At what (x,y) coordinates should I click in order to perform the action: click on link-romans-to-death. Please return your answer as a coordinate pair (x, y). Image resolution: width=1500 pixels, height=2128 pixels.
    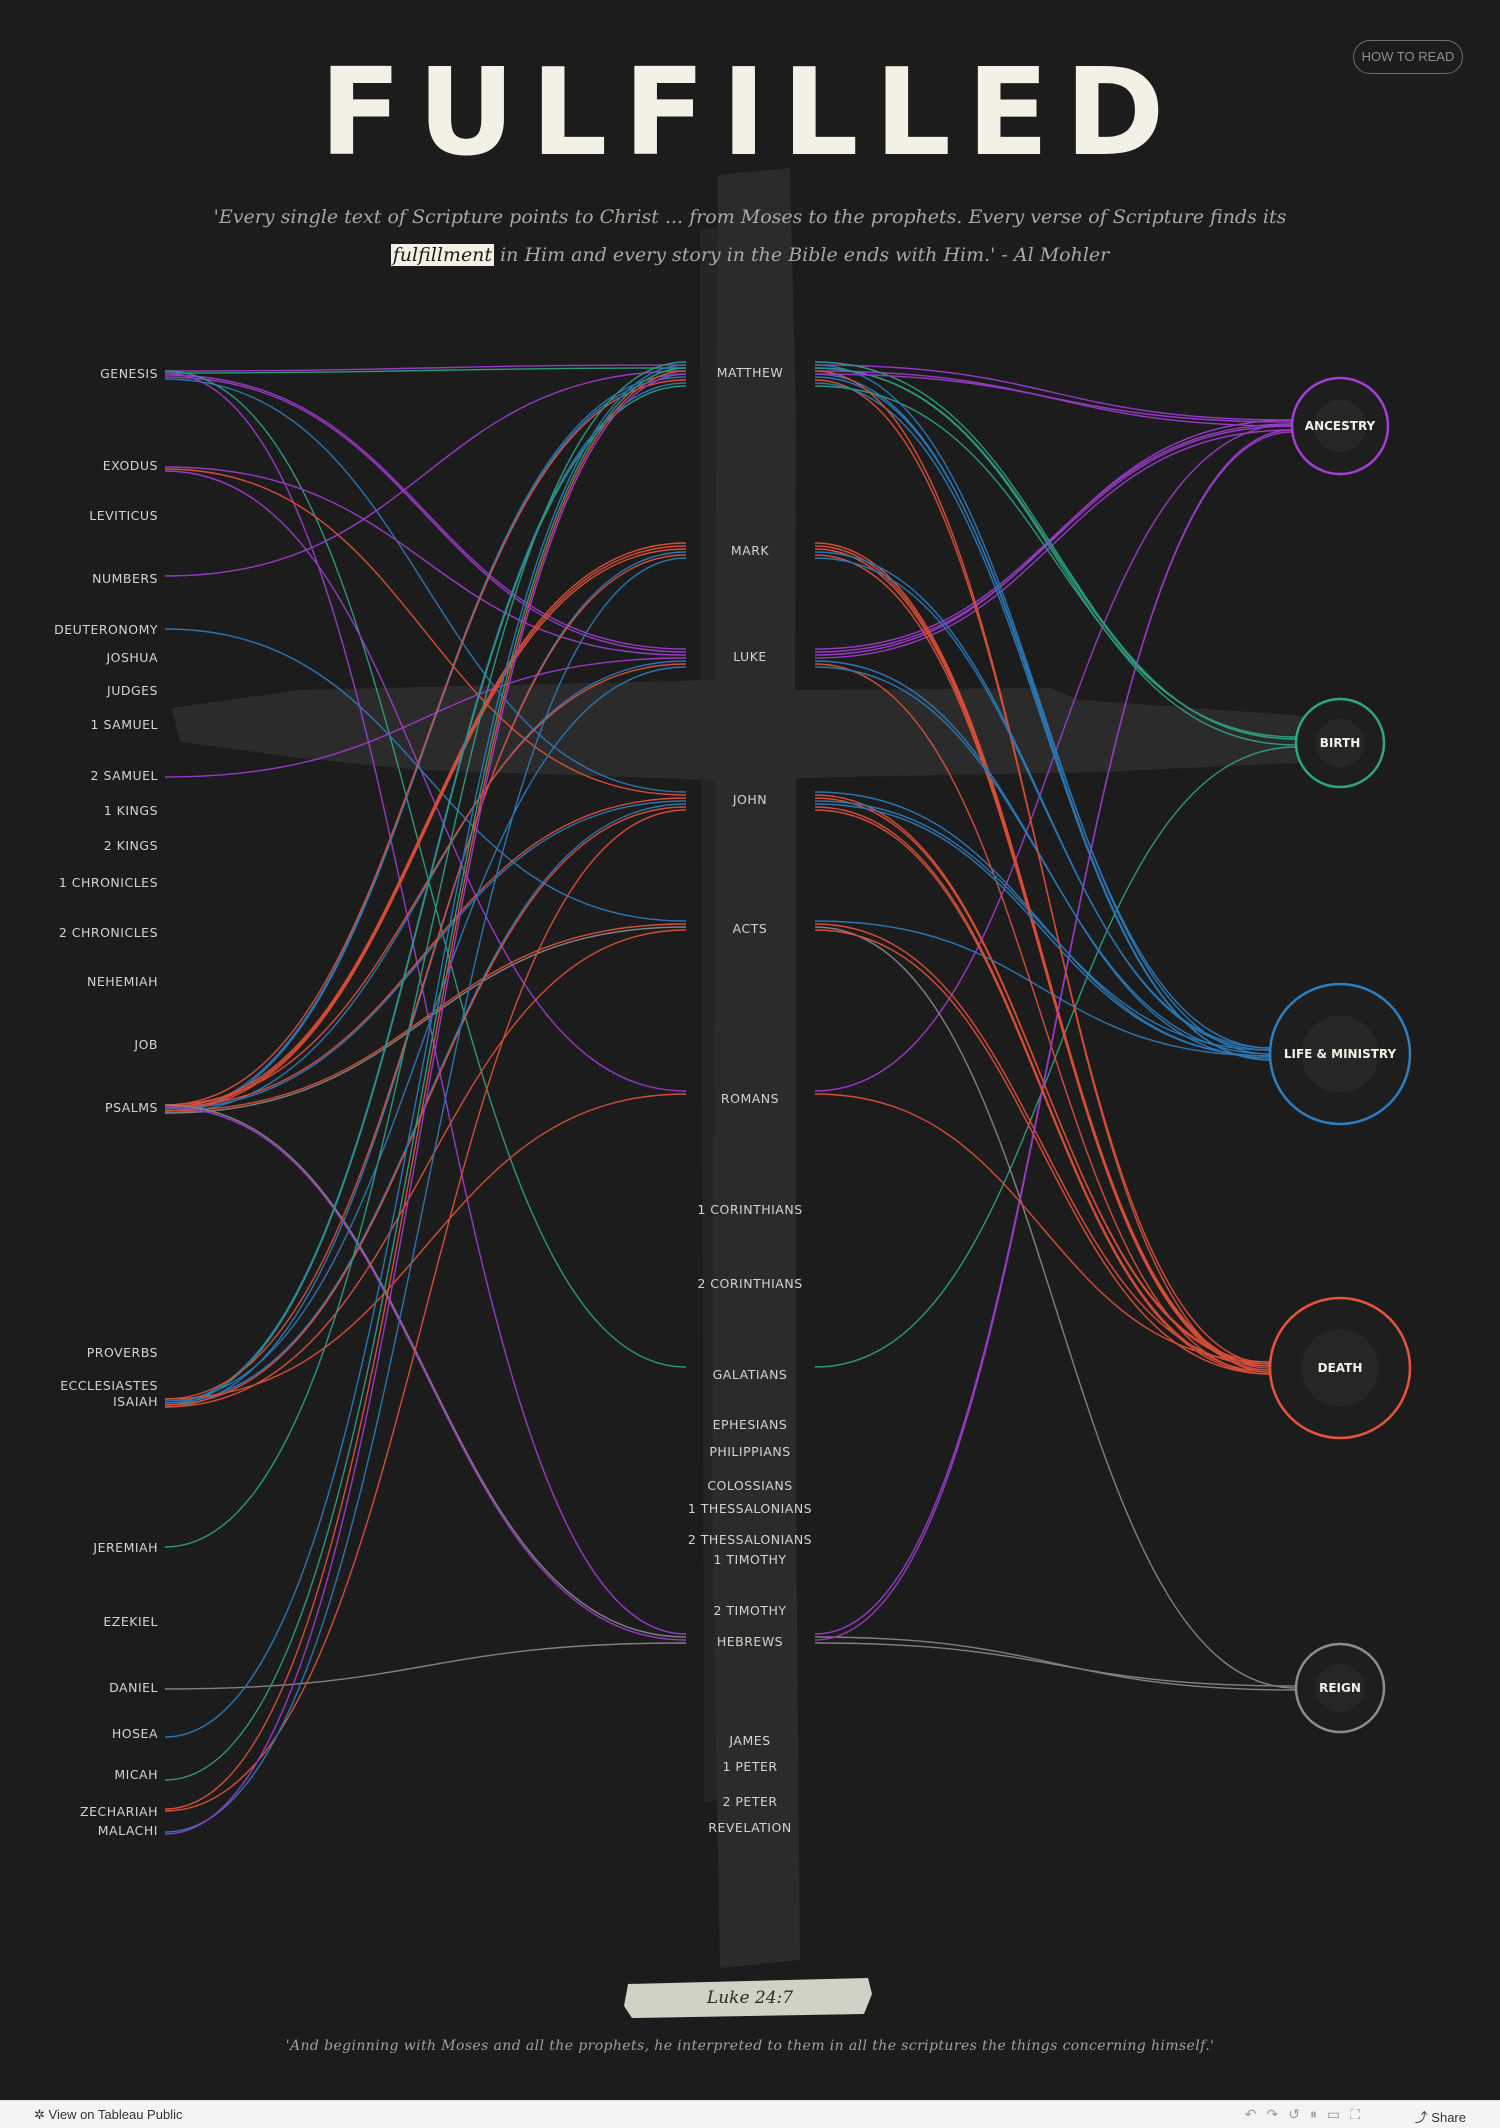
    Looking at the image, I should click on (1042, 1228).